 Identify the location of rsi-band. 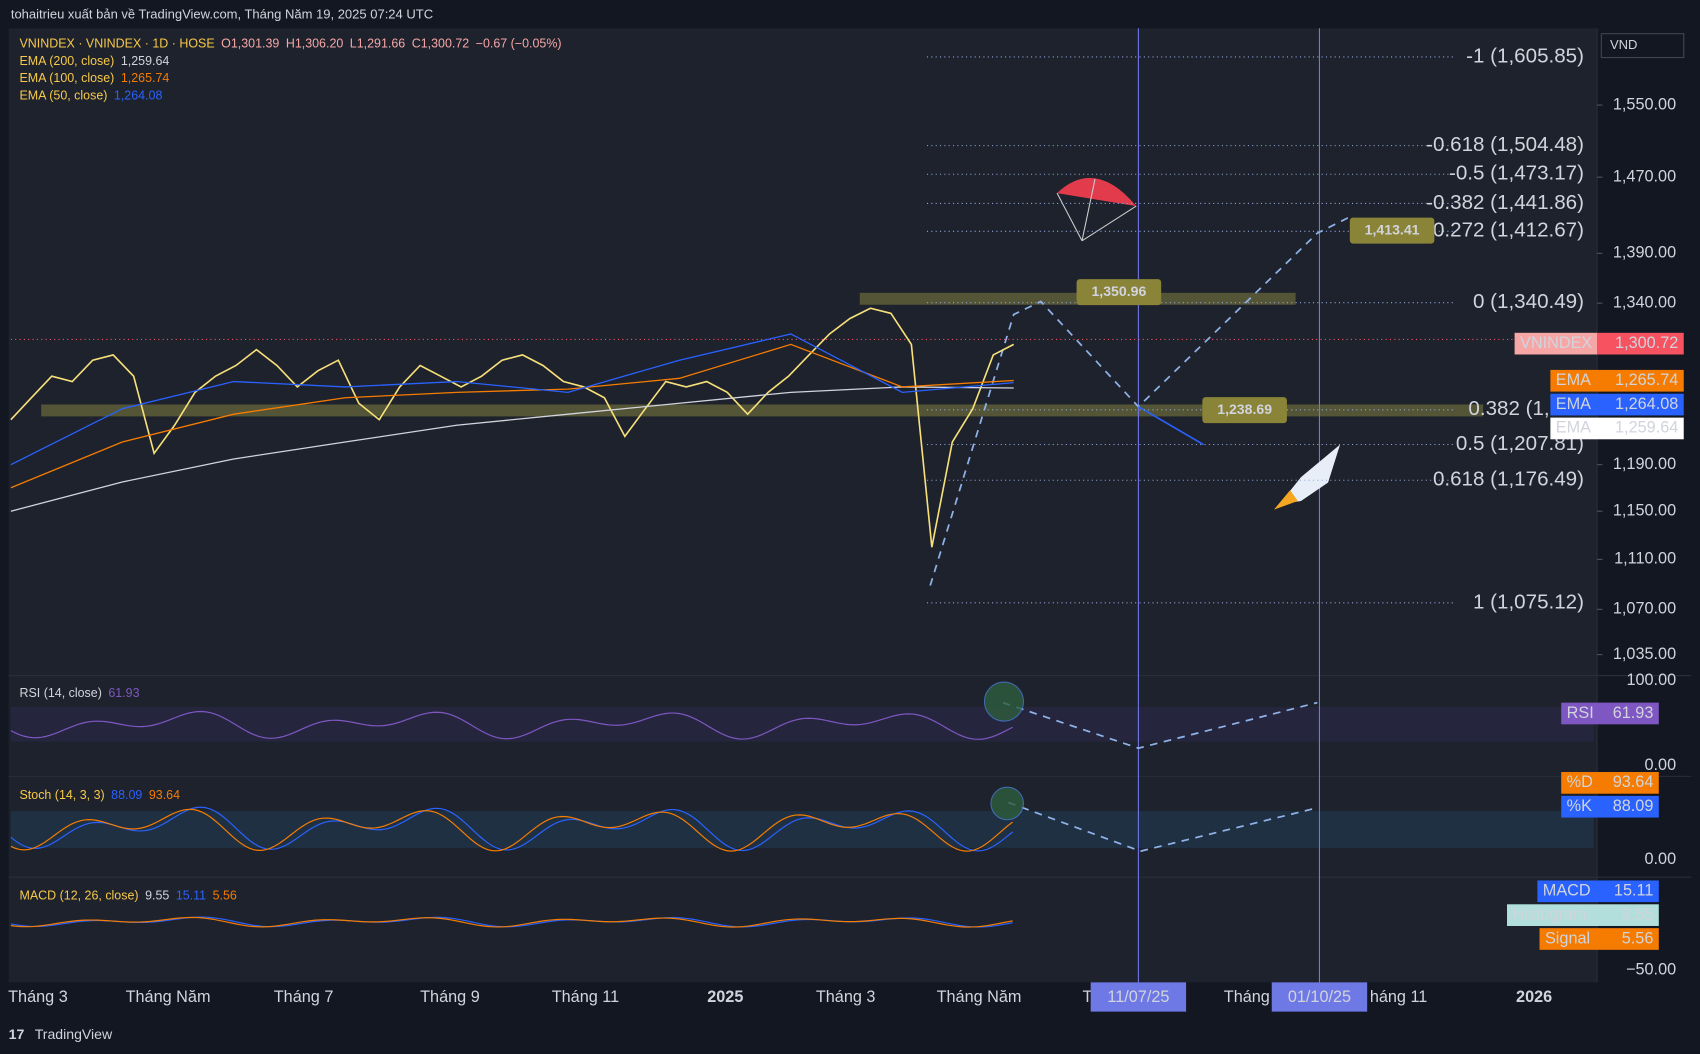
(802, 724).